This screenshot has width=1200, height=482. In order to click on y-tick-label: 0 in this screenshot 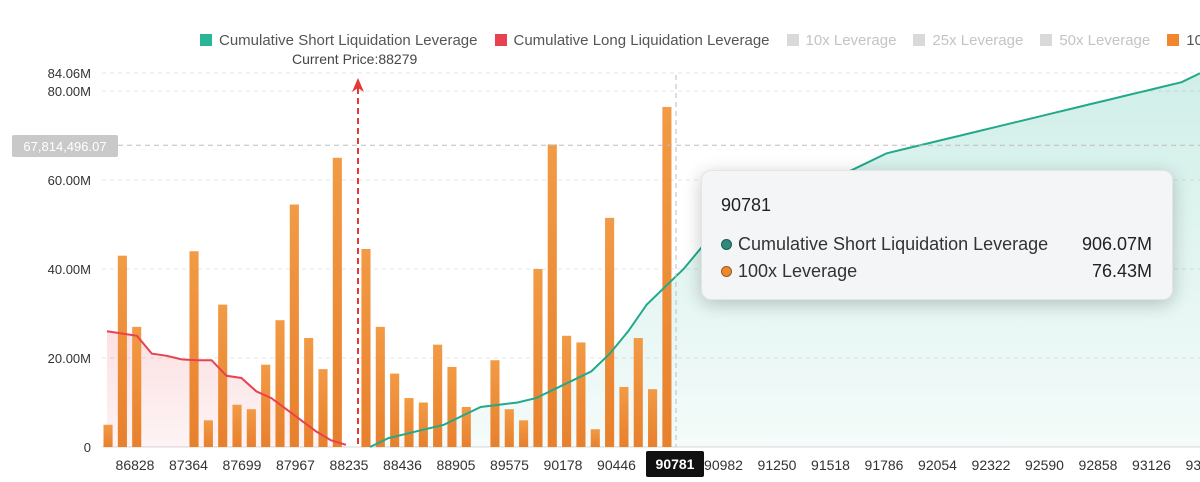, I will do `click(87, 447)`.